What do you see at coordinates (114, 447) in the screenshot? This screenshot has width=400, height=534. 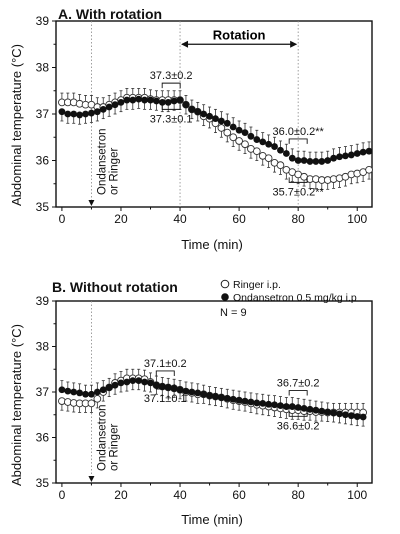 I see `panel-b-injection-label-line: or Ringer` at bounding box center [114, 447].